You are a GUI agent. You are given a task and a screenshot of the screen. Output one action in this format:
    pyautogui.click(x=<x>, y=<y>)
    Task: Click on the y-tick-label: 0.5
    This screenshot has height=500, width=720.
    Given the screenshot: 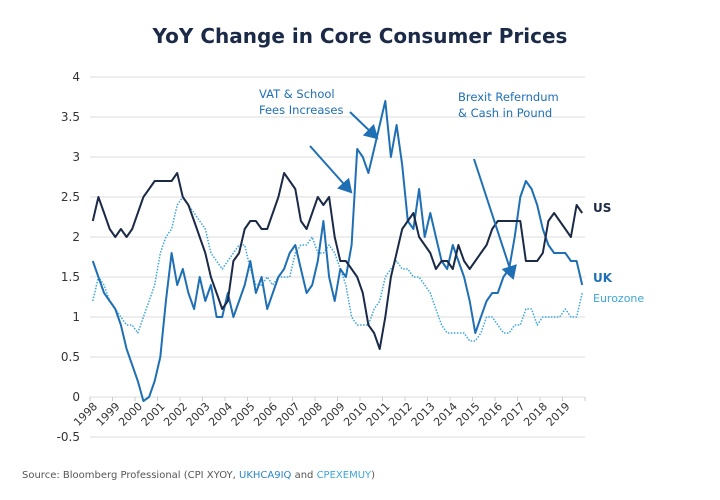 What is the action you would take?
    pyautogui.click(x=70, y=357)
    